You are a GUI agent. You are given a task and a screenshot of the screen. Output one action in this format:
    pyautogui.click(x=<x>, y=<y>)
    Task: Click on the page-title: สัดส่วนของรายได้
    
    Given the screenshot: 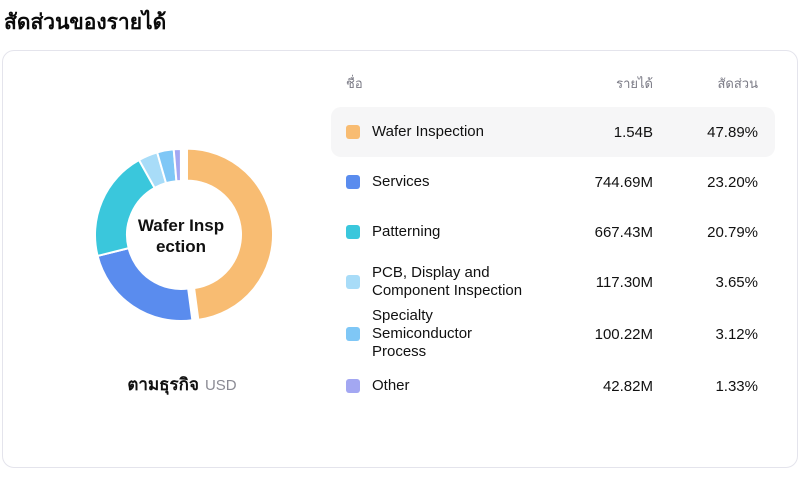 What is the action you would take?
    pyautogui.click(x=85, y=22)
    